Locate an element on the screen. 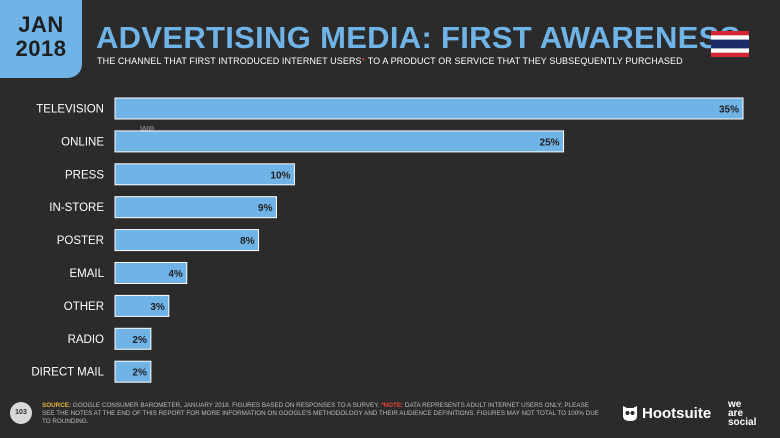 This screenshot has height=438, width=780. value-label: 25% is located at coordinates (550, 142).